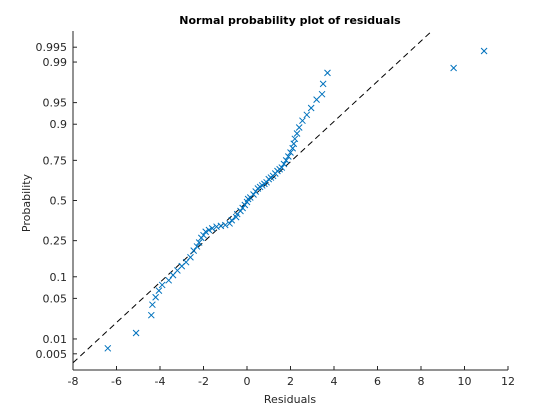 This screenshot has width=560, height=420. What do you see at coordinates (55, 241) in the screenshot?
I see `y-tick-label: 0.25` at bounding box center [55, 241].